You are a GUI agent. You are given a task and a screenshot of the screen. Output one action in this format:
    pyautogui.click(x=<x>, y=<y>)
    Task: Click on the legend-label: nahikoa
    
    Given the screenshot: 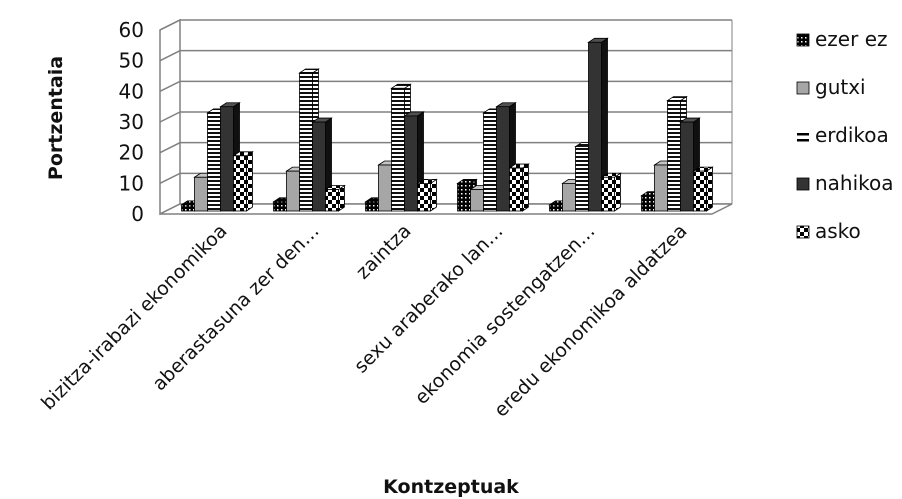 What is the action you would take?
    pyautogui.click(x=854, y=183)
    